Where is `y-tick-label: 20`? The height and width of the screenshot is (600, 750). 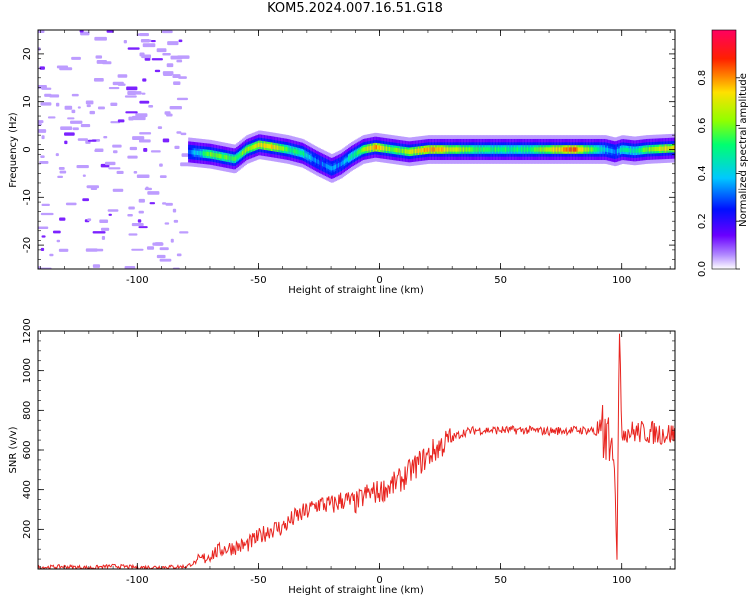
y-tick-label: 20 is located at coordinates (27, 54).